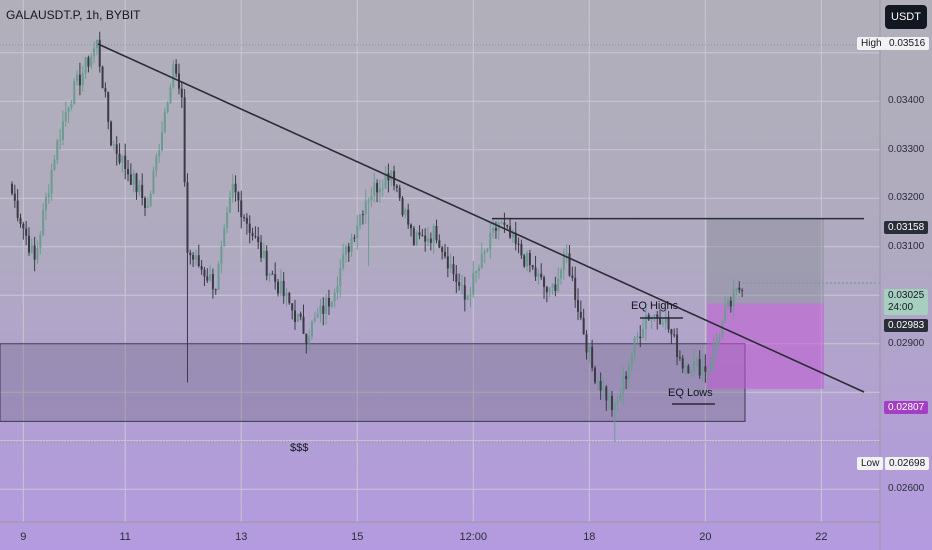  I want to click on time-tick-label: 13, so click(241, 537).